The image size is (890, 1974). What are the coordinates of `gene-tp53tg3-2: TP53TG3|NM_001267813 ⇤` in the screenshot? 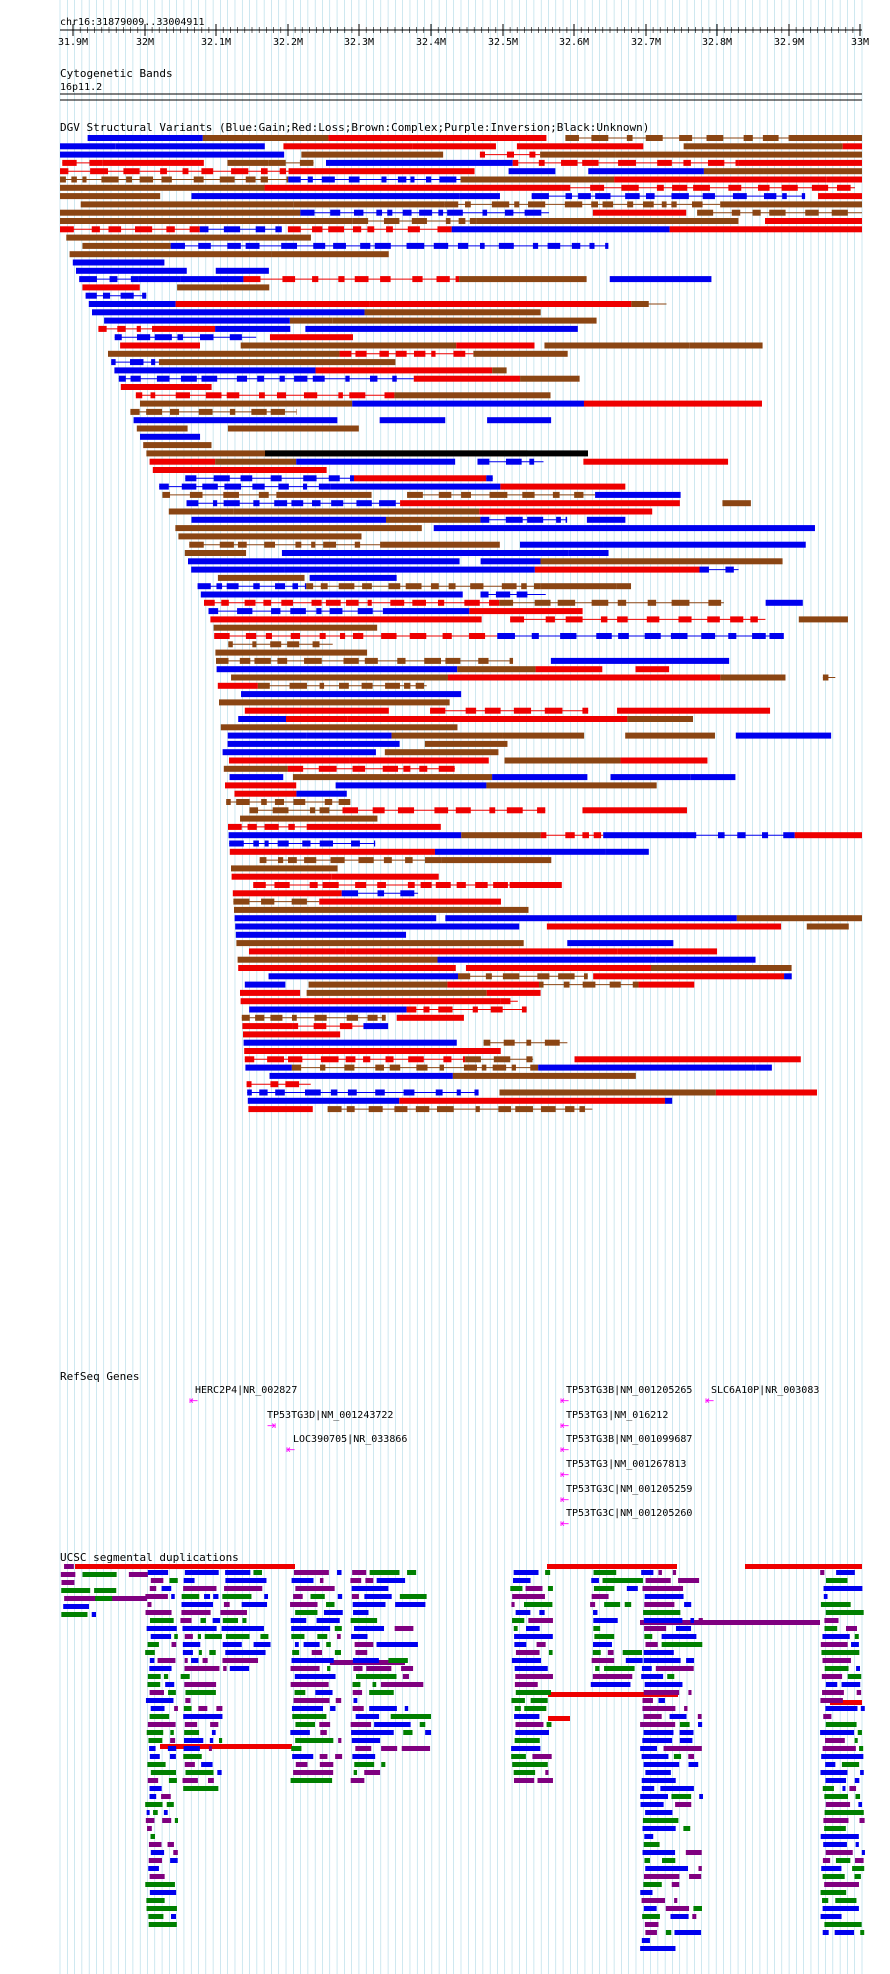 It's located at (623, 1470).